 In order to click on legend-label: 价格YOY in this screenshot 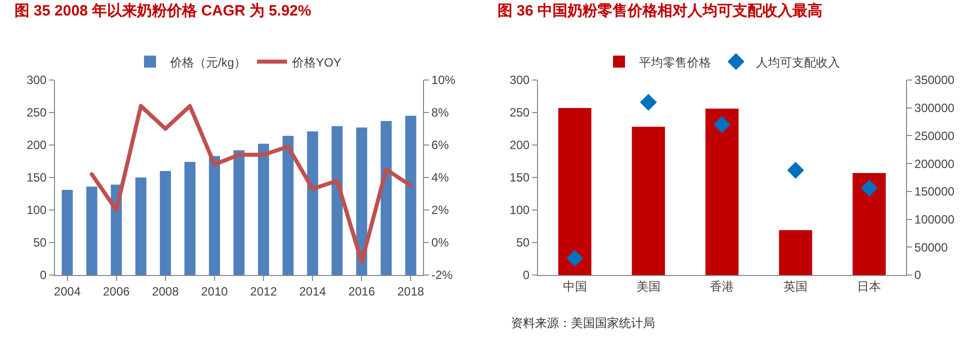, I will do `click(316, 62)`.